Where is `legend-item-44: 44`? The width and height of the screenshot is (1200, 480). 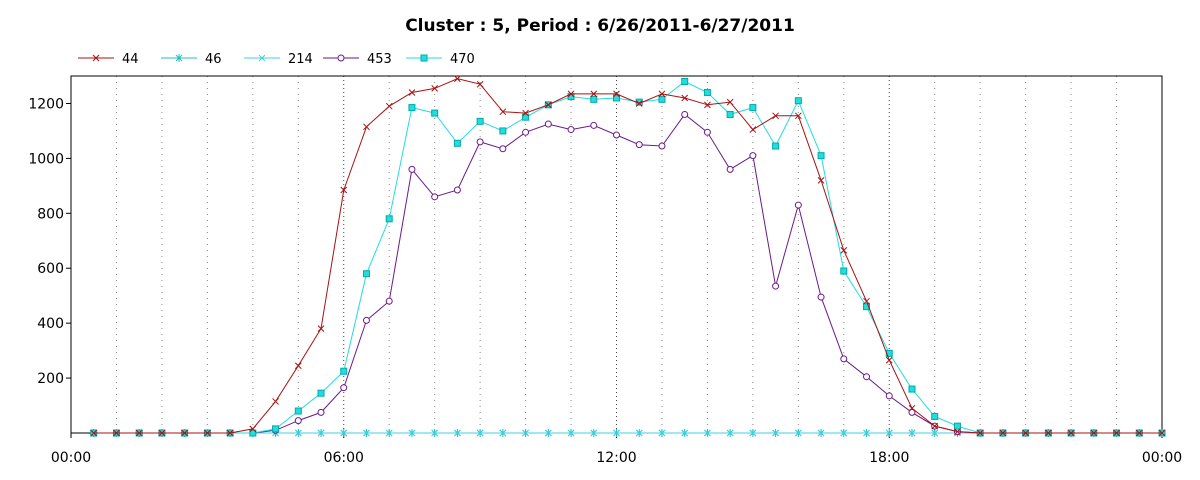
legend-item-44: 44 is located at coordinates (108, 59).